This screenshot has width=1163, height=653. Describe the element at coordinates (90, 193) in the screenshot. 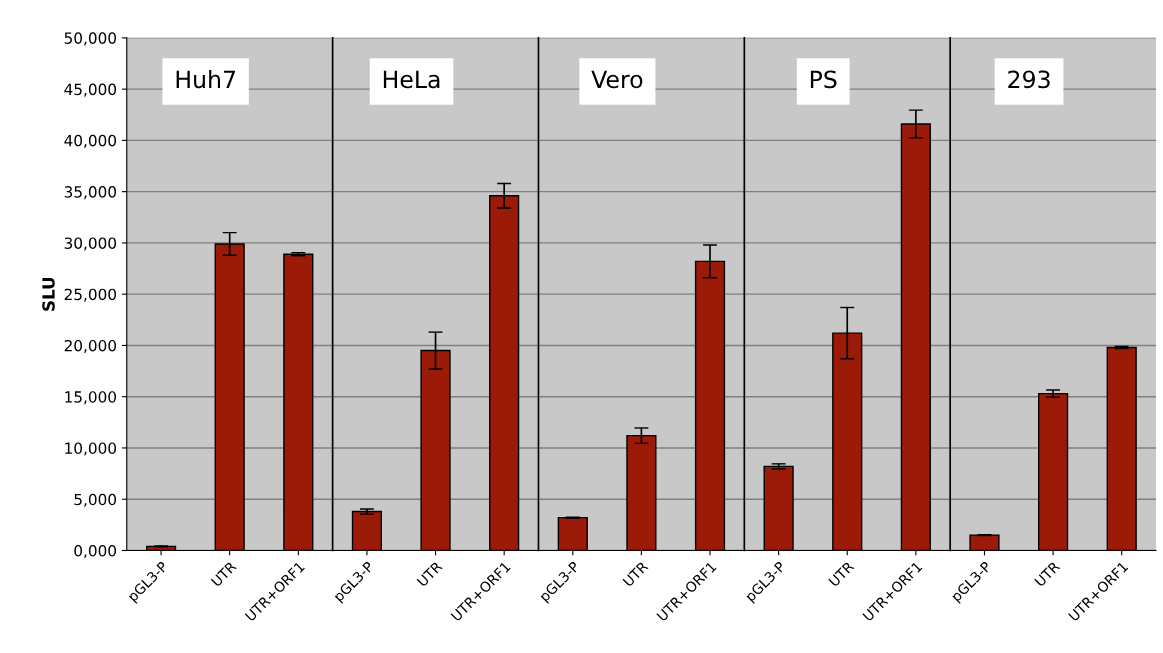

I see `y-tick-label: 35,000` at that location.